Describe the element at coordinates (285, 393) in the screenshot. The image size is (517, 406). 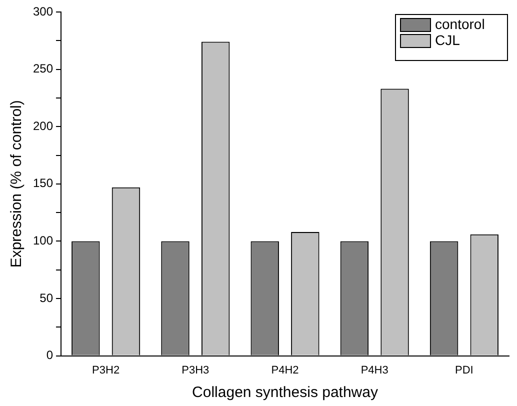
I see `x-axis-title: Collagen synthesis pathway` at that location.